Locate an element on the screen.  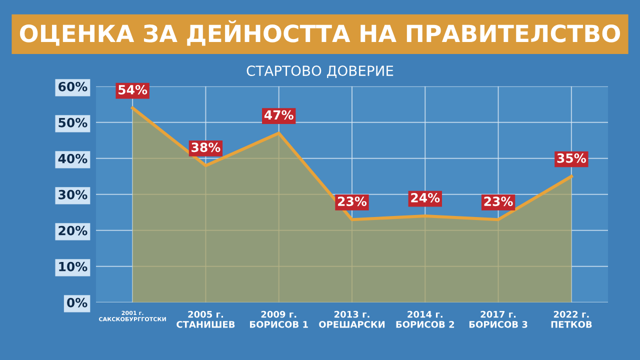
x-tick-label: 2005 г. СТАНИШЕВ is located at coordinates (205, 319).